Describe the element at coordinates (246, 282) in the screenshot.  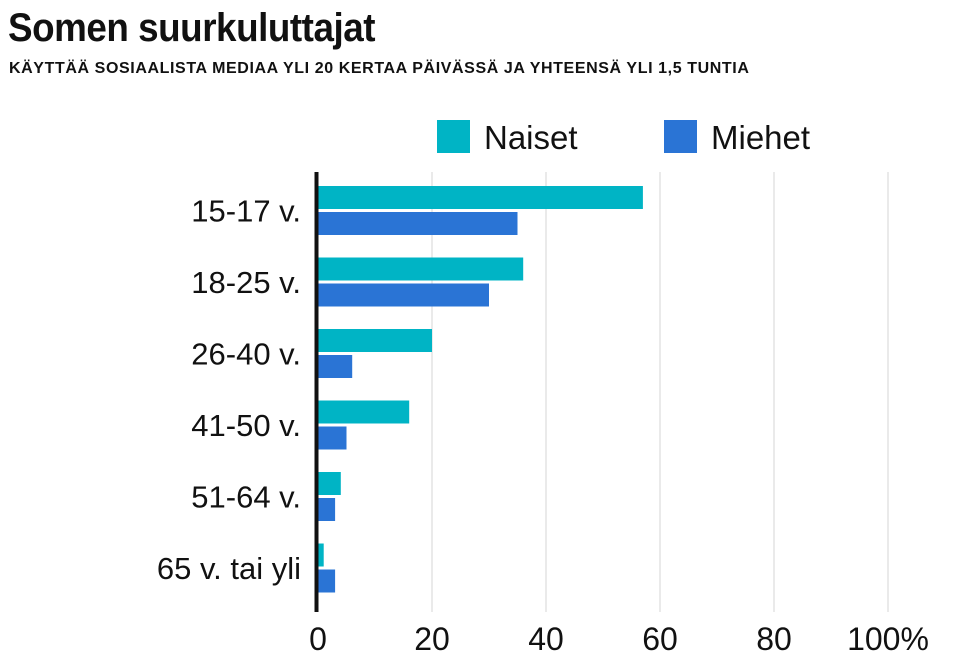
I see `category-label: 18-25 v.` at that location.